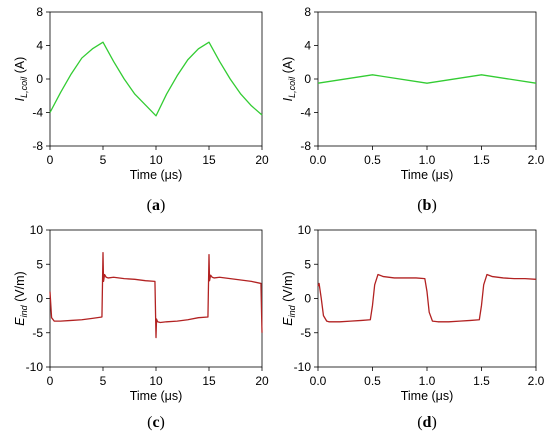 This screenshot has height=439, width=550. Describe the element at coordinates (427, 422) in the screenshot. I see `panel-label: (d)` at that location.